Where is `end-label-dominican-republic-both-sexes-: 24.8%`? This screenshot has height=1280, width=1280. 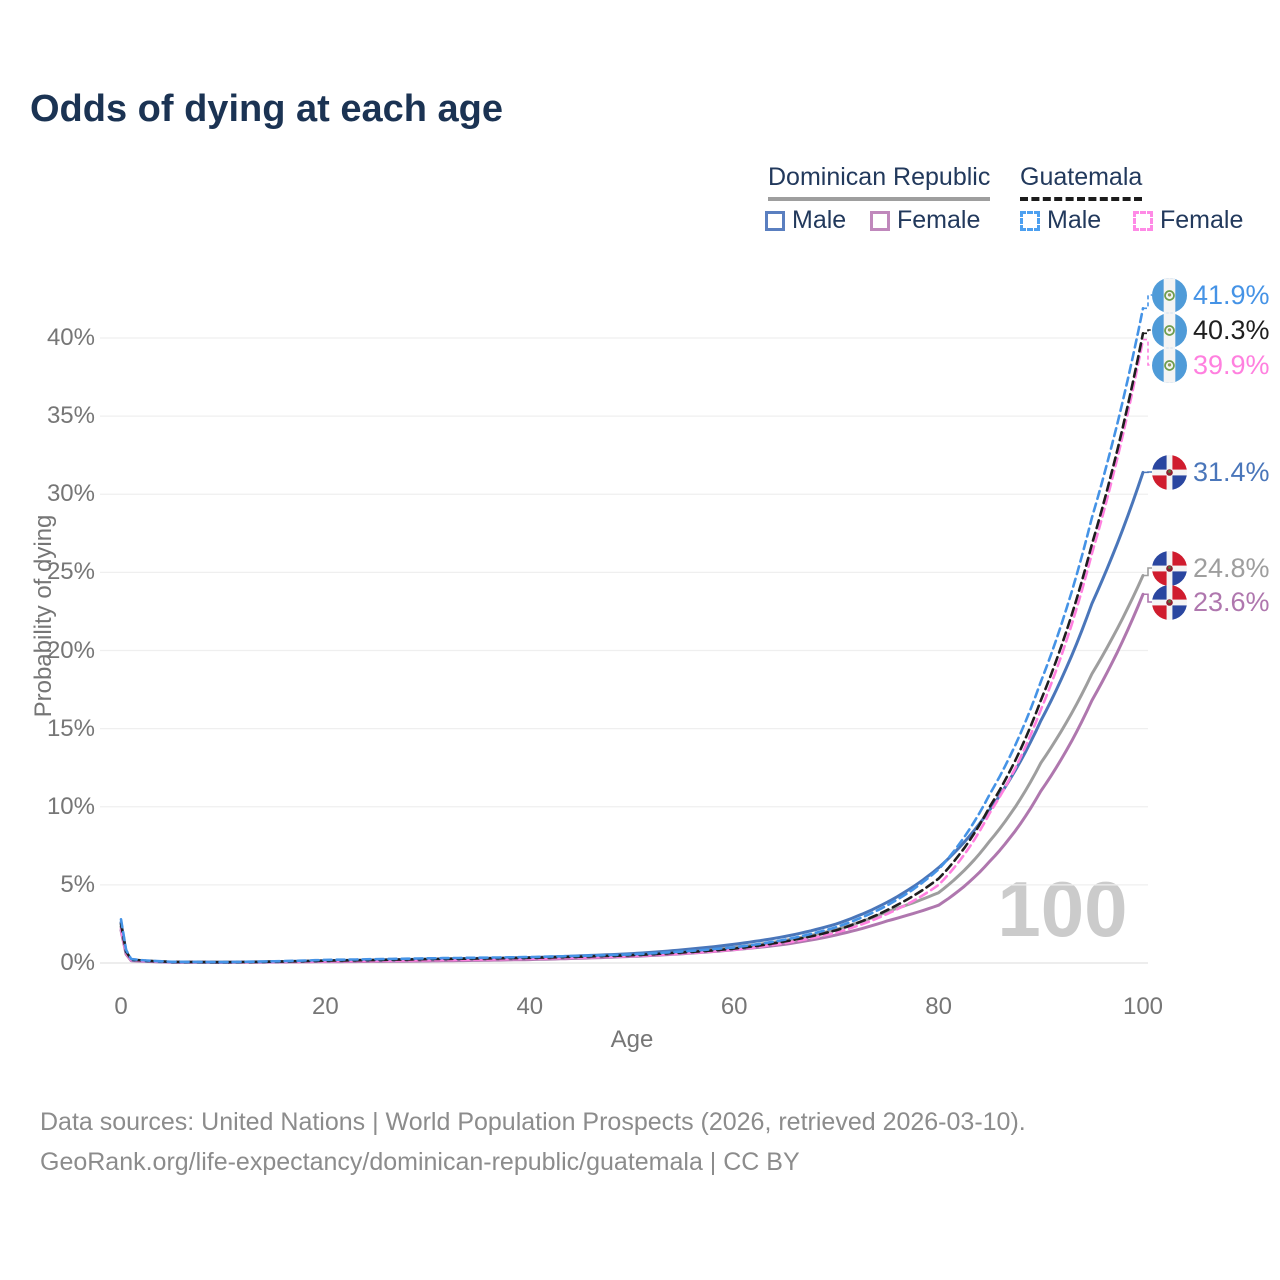
end-label-dominican-republic-both-sexes-: 24.8% is located at coordinates (1211, 568).